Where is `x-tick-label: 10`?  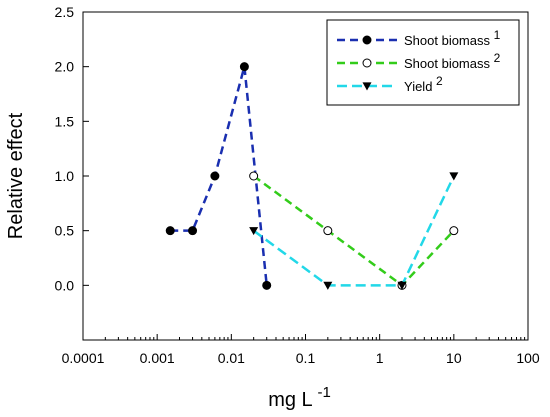
x-tick-label: 10 is located at coordinates (454, 358).